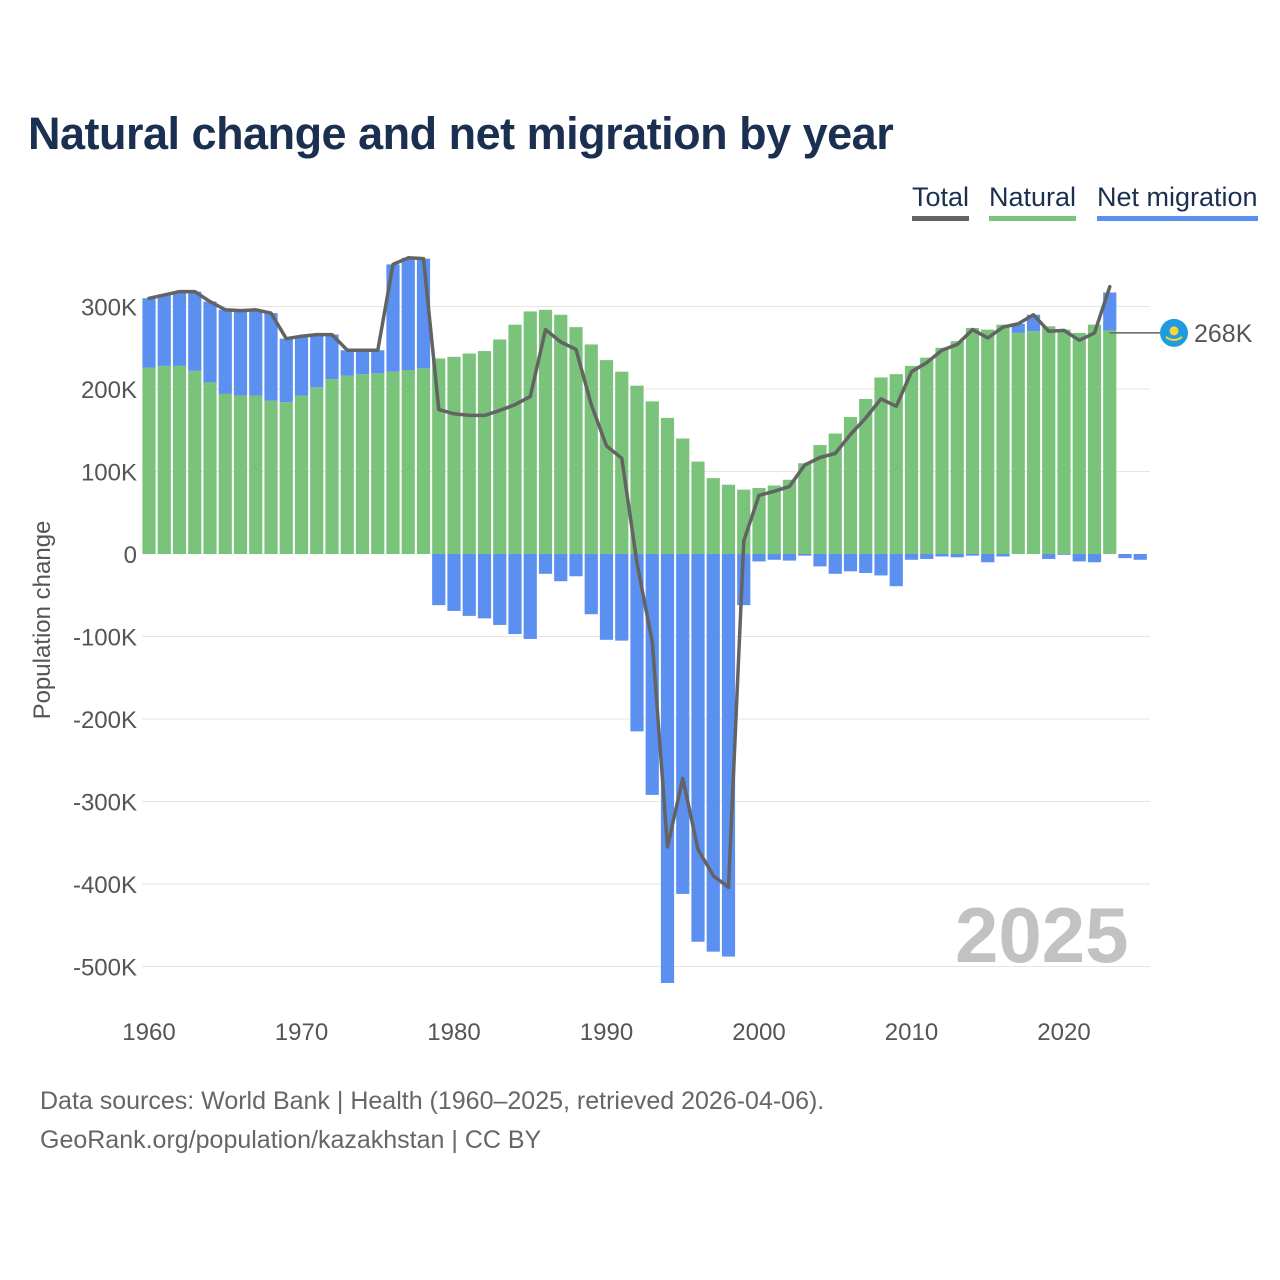 The height and width of the screenshot is (1280, 1280). I want to click on x-tick-label: 2020, so click(1063, 1032).